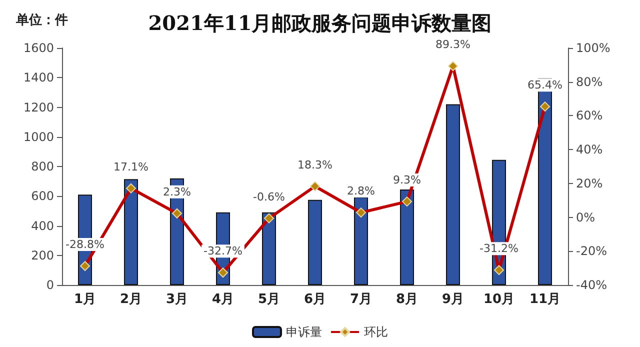 Image resolution: width=640 pixels, height=347 pixels. What do you see at coordinates (85, 299) in the screenshot?
I see `x-tick-label: 1月` at bounding box center [85, 299].